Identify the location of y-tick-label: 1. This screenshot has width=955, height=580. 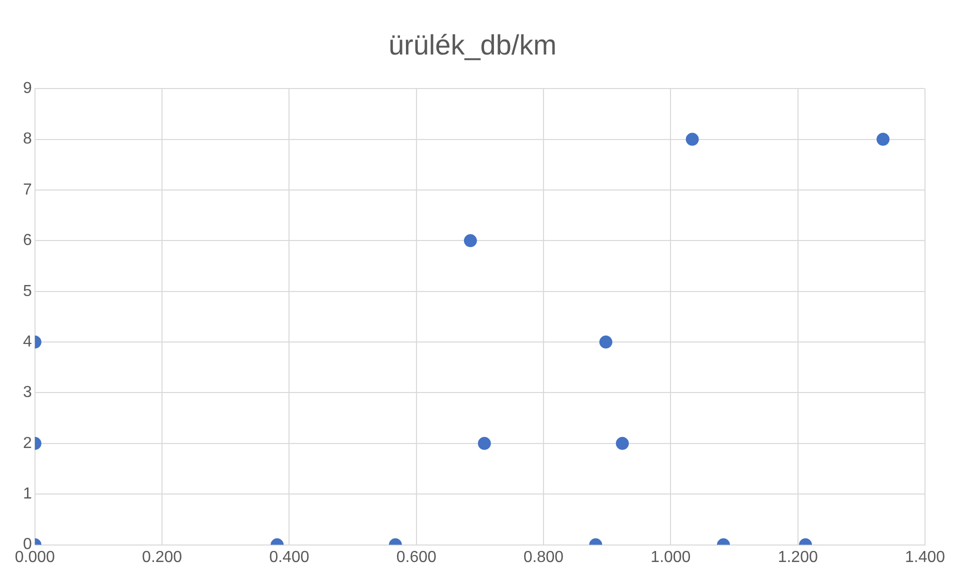
(27, 494).